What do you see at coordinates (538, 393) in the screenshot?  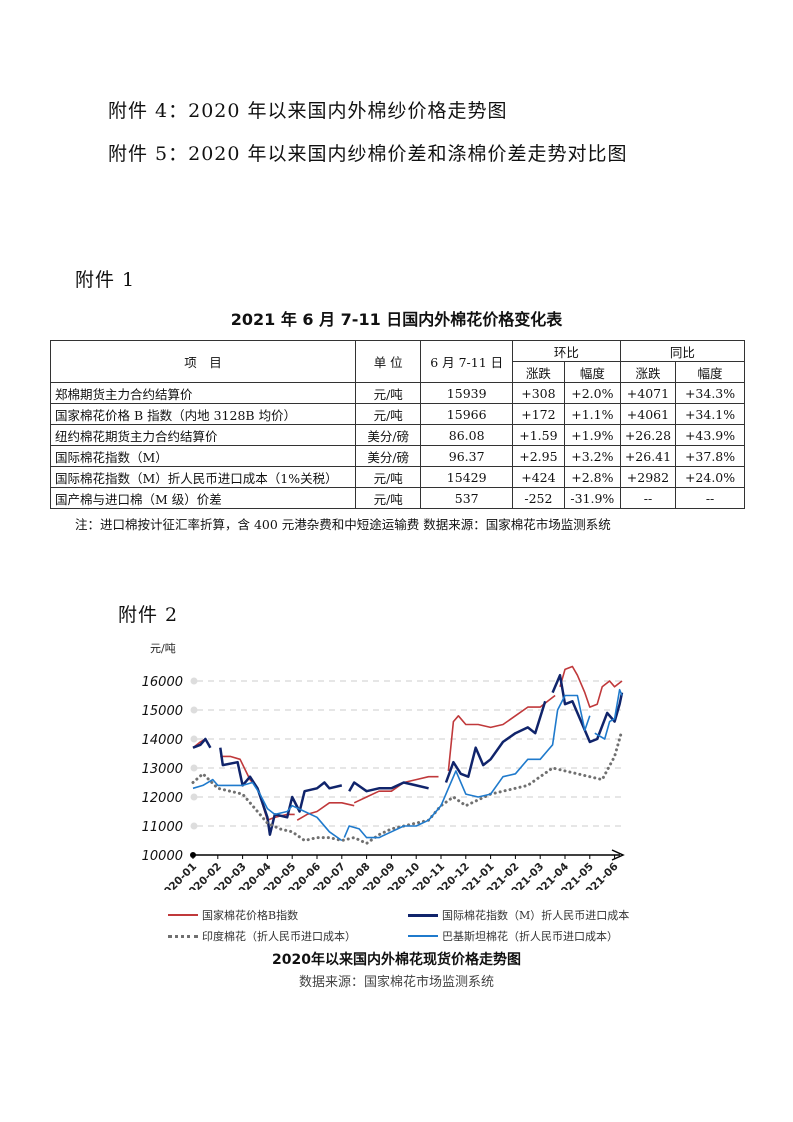 I see `table-cell: +308` at bounding box center [538, 393].